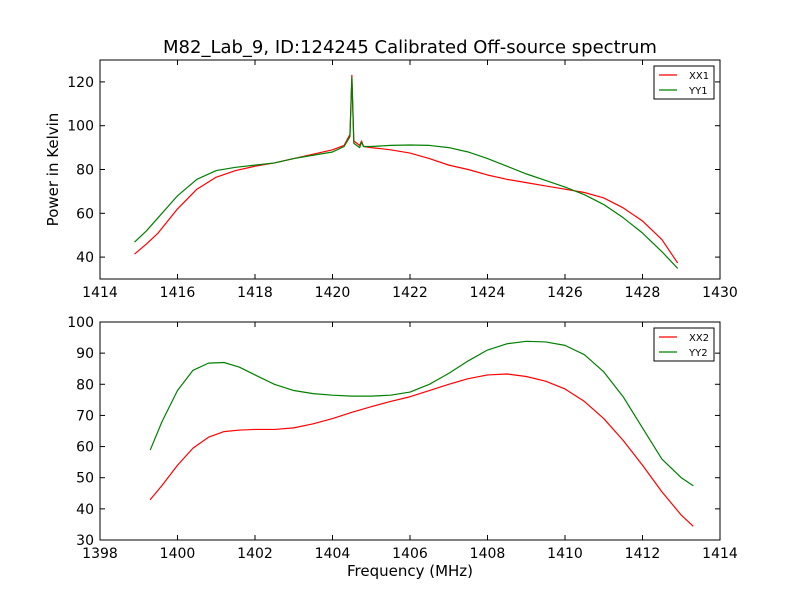  I want to click on x-tick-label: 1428, so click(643, 293).